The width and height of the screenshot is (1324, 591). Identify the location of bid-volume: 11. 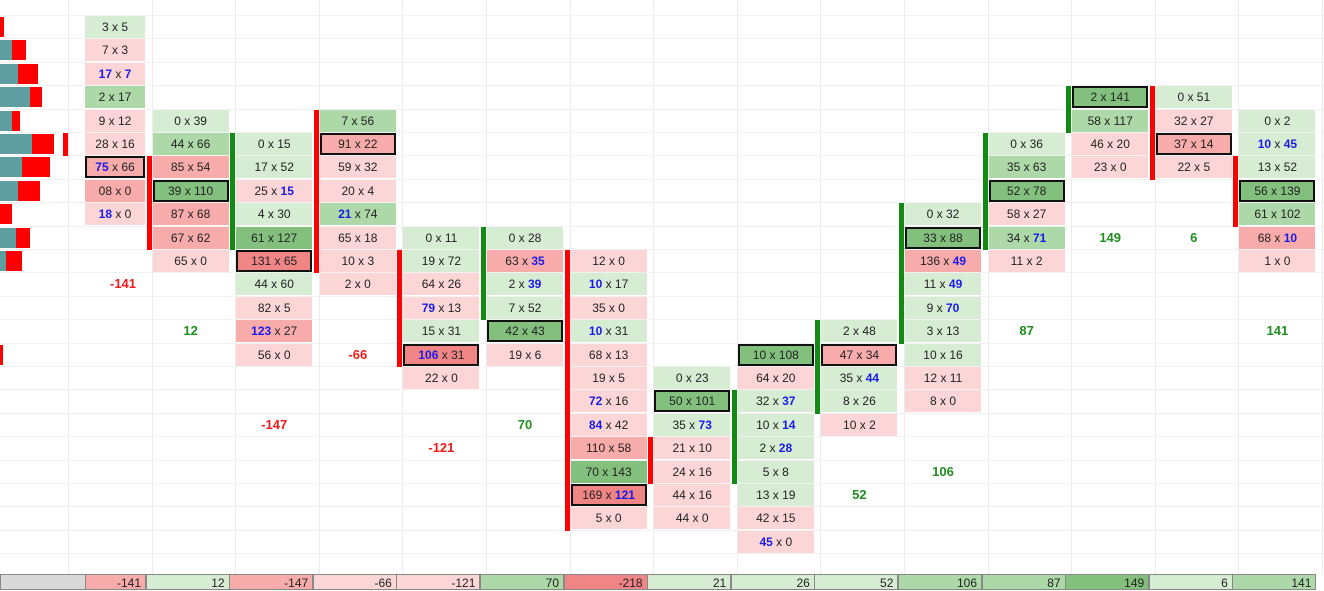
(930, 284).